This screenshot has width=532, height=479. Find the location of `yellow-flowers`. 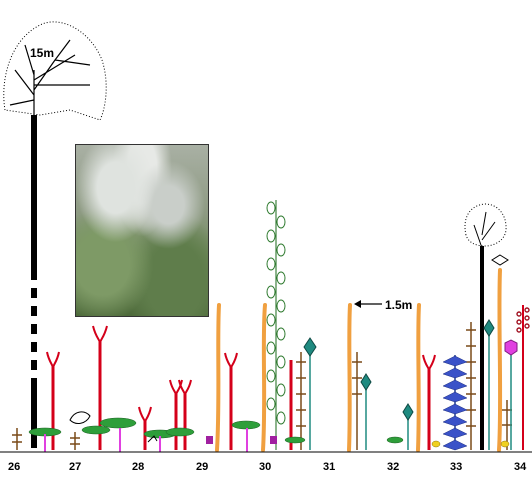

yellow-flowers is located at coordinates (470, 444).